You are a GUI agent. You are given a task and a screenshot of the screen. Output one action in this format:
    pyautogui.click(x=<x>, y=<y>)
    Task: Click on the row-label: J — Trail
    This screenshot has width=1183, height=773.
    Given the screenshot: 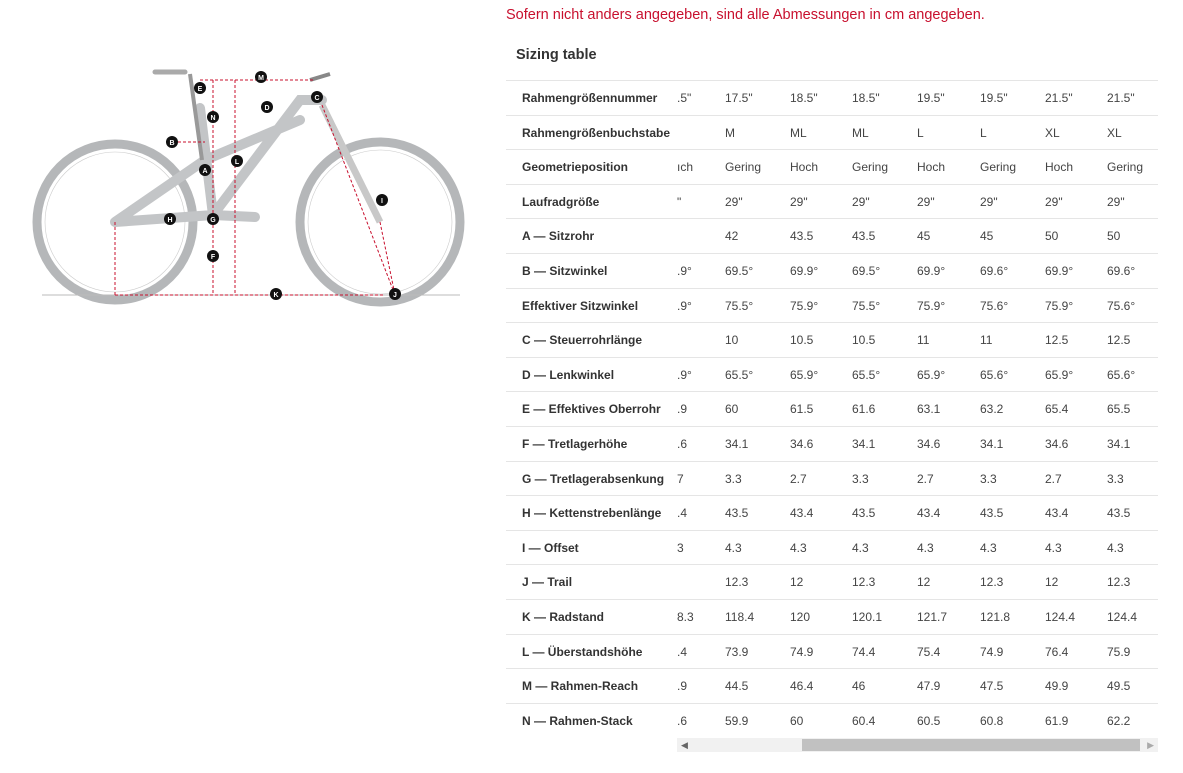 What is the action you would take?
    pyautogui.click(x=547, y=582)
    